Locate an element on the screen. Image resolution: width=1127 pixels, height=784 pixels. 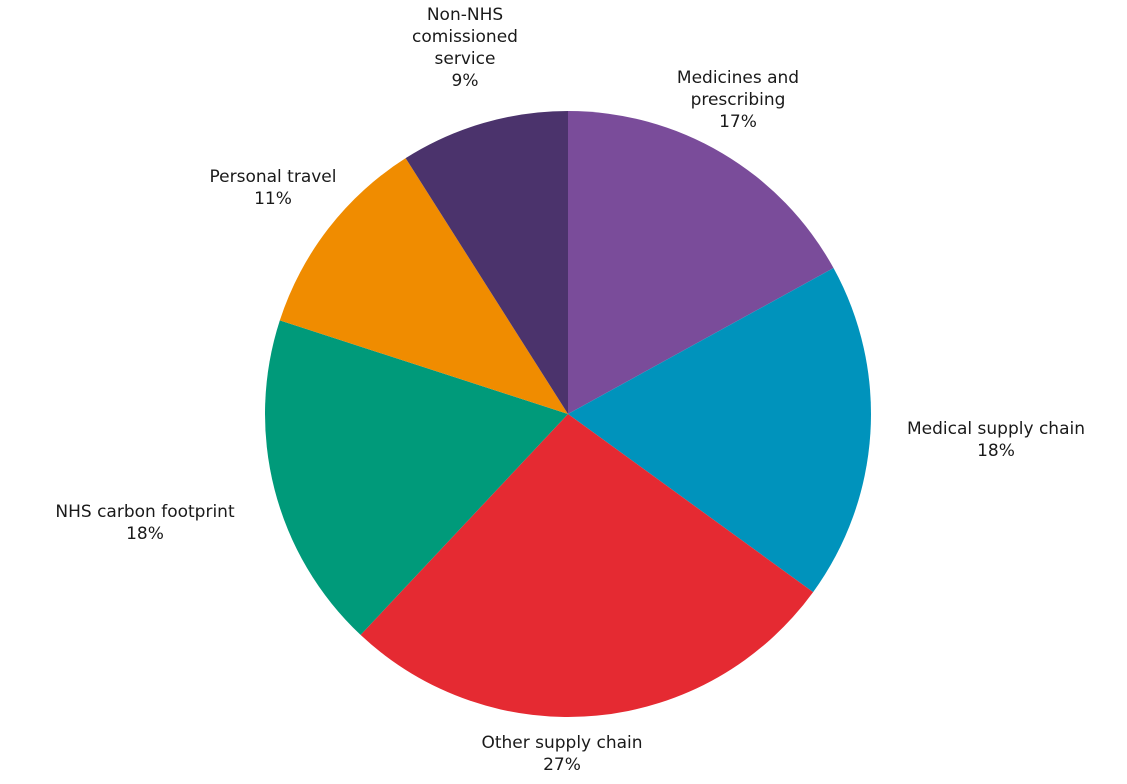
slice-percent-label: 9% is located at coordinates (465, 81).